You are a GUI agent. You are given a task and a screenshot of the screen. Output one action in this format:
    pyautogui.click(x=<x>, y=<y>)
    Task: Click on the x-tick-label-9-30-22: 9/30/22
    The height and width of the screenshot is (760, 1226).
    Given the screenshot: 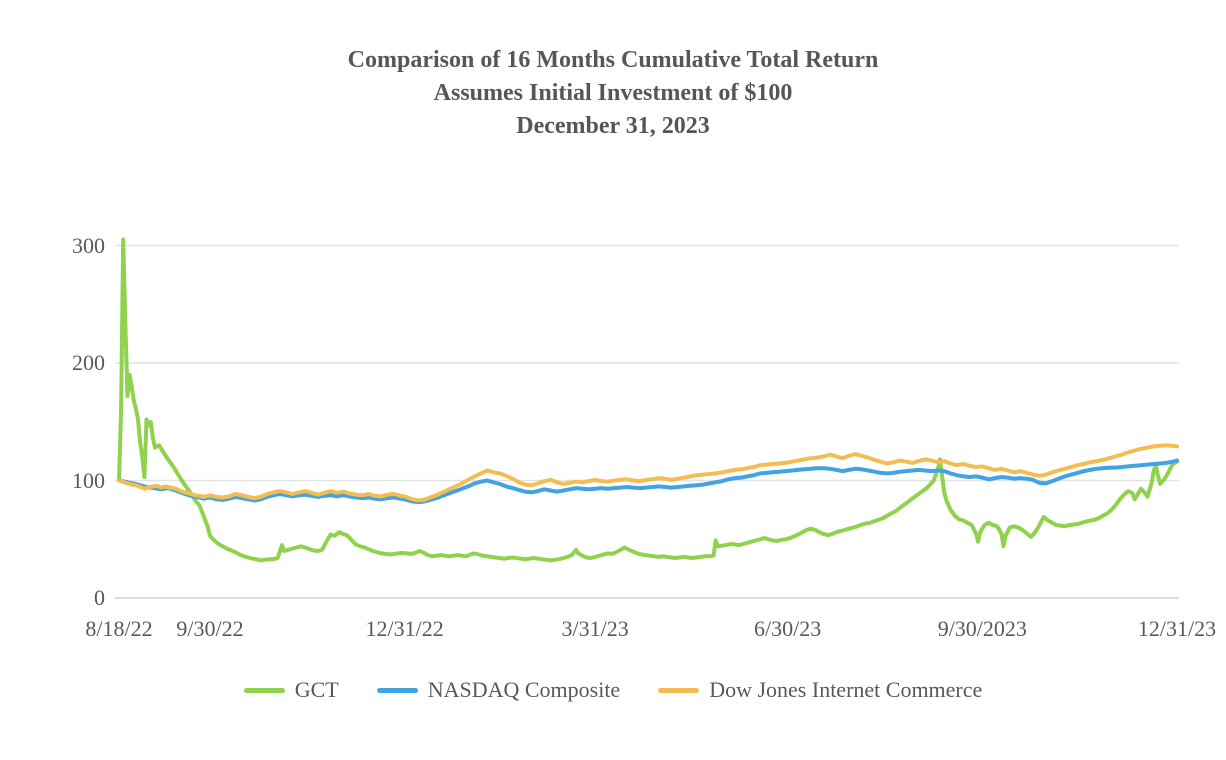 What is the action you would take?
    pyautogui.click(x=210, y=628)
    